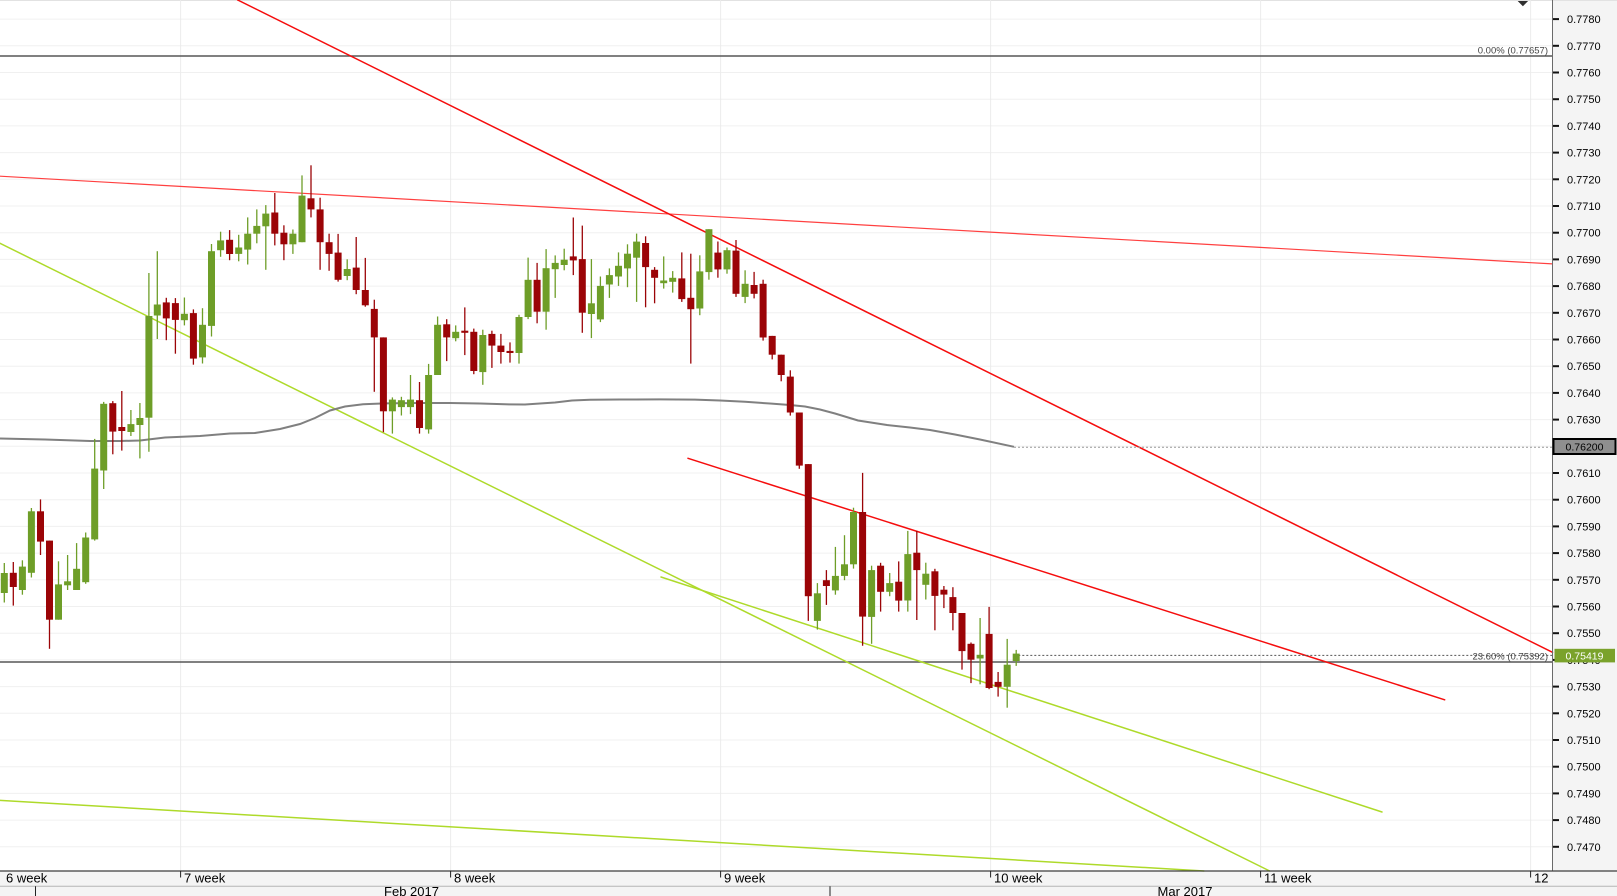  What do you see at coordinates (1584, 260) in the screenshot?
I see `svg-text: 0.7690` at bounding box center [1584, 260].